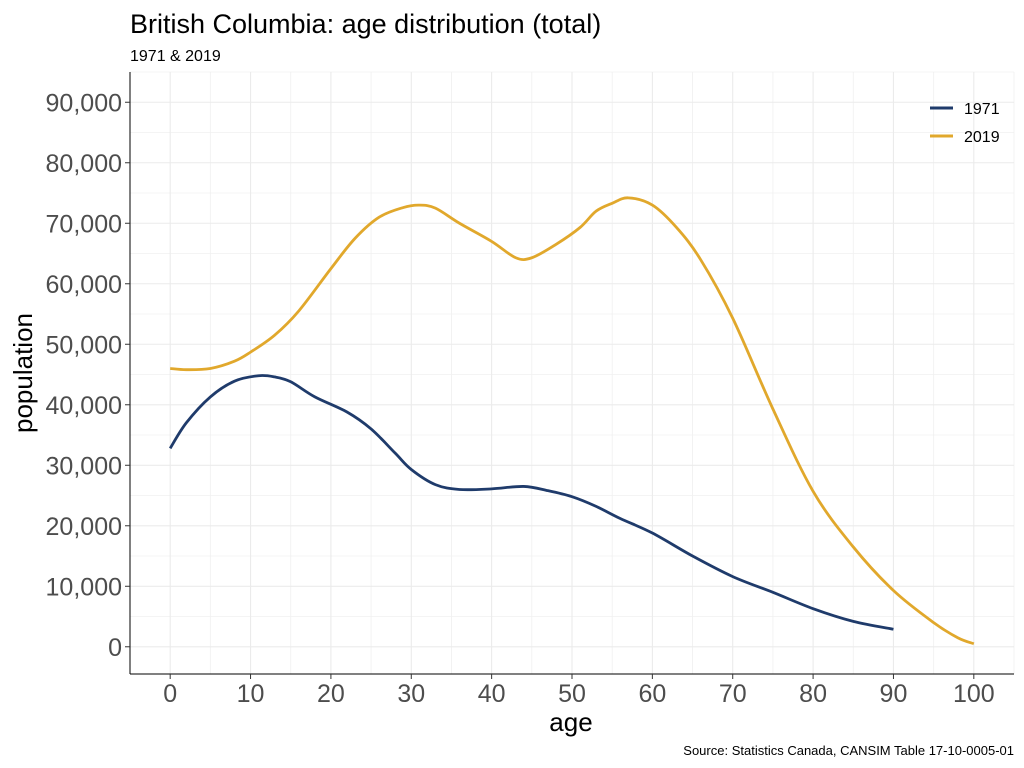 The height and width of the screenshot is (768, 1024). Describe the element at coordinates (84, 527) in the screenshot. I see `y-tick-label: 20,000` at that location.